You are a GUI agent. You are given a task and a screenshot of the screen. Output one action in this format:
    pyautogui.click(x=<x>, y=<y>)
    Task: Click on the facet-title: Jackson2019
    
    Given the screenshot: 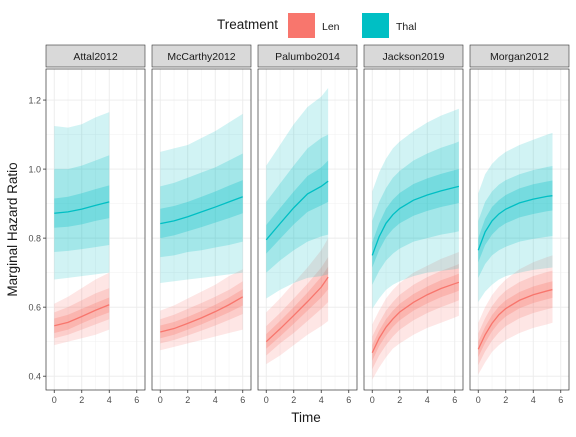 What is the action you would take?
    pyautogui.click(x=414, y=57)
    